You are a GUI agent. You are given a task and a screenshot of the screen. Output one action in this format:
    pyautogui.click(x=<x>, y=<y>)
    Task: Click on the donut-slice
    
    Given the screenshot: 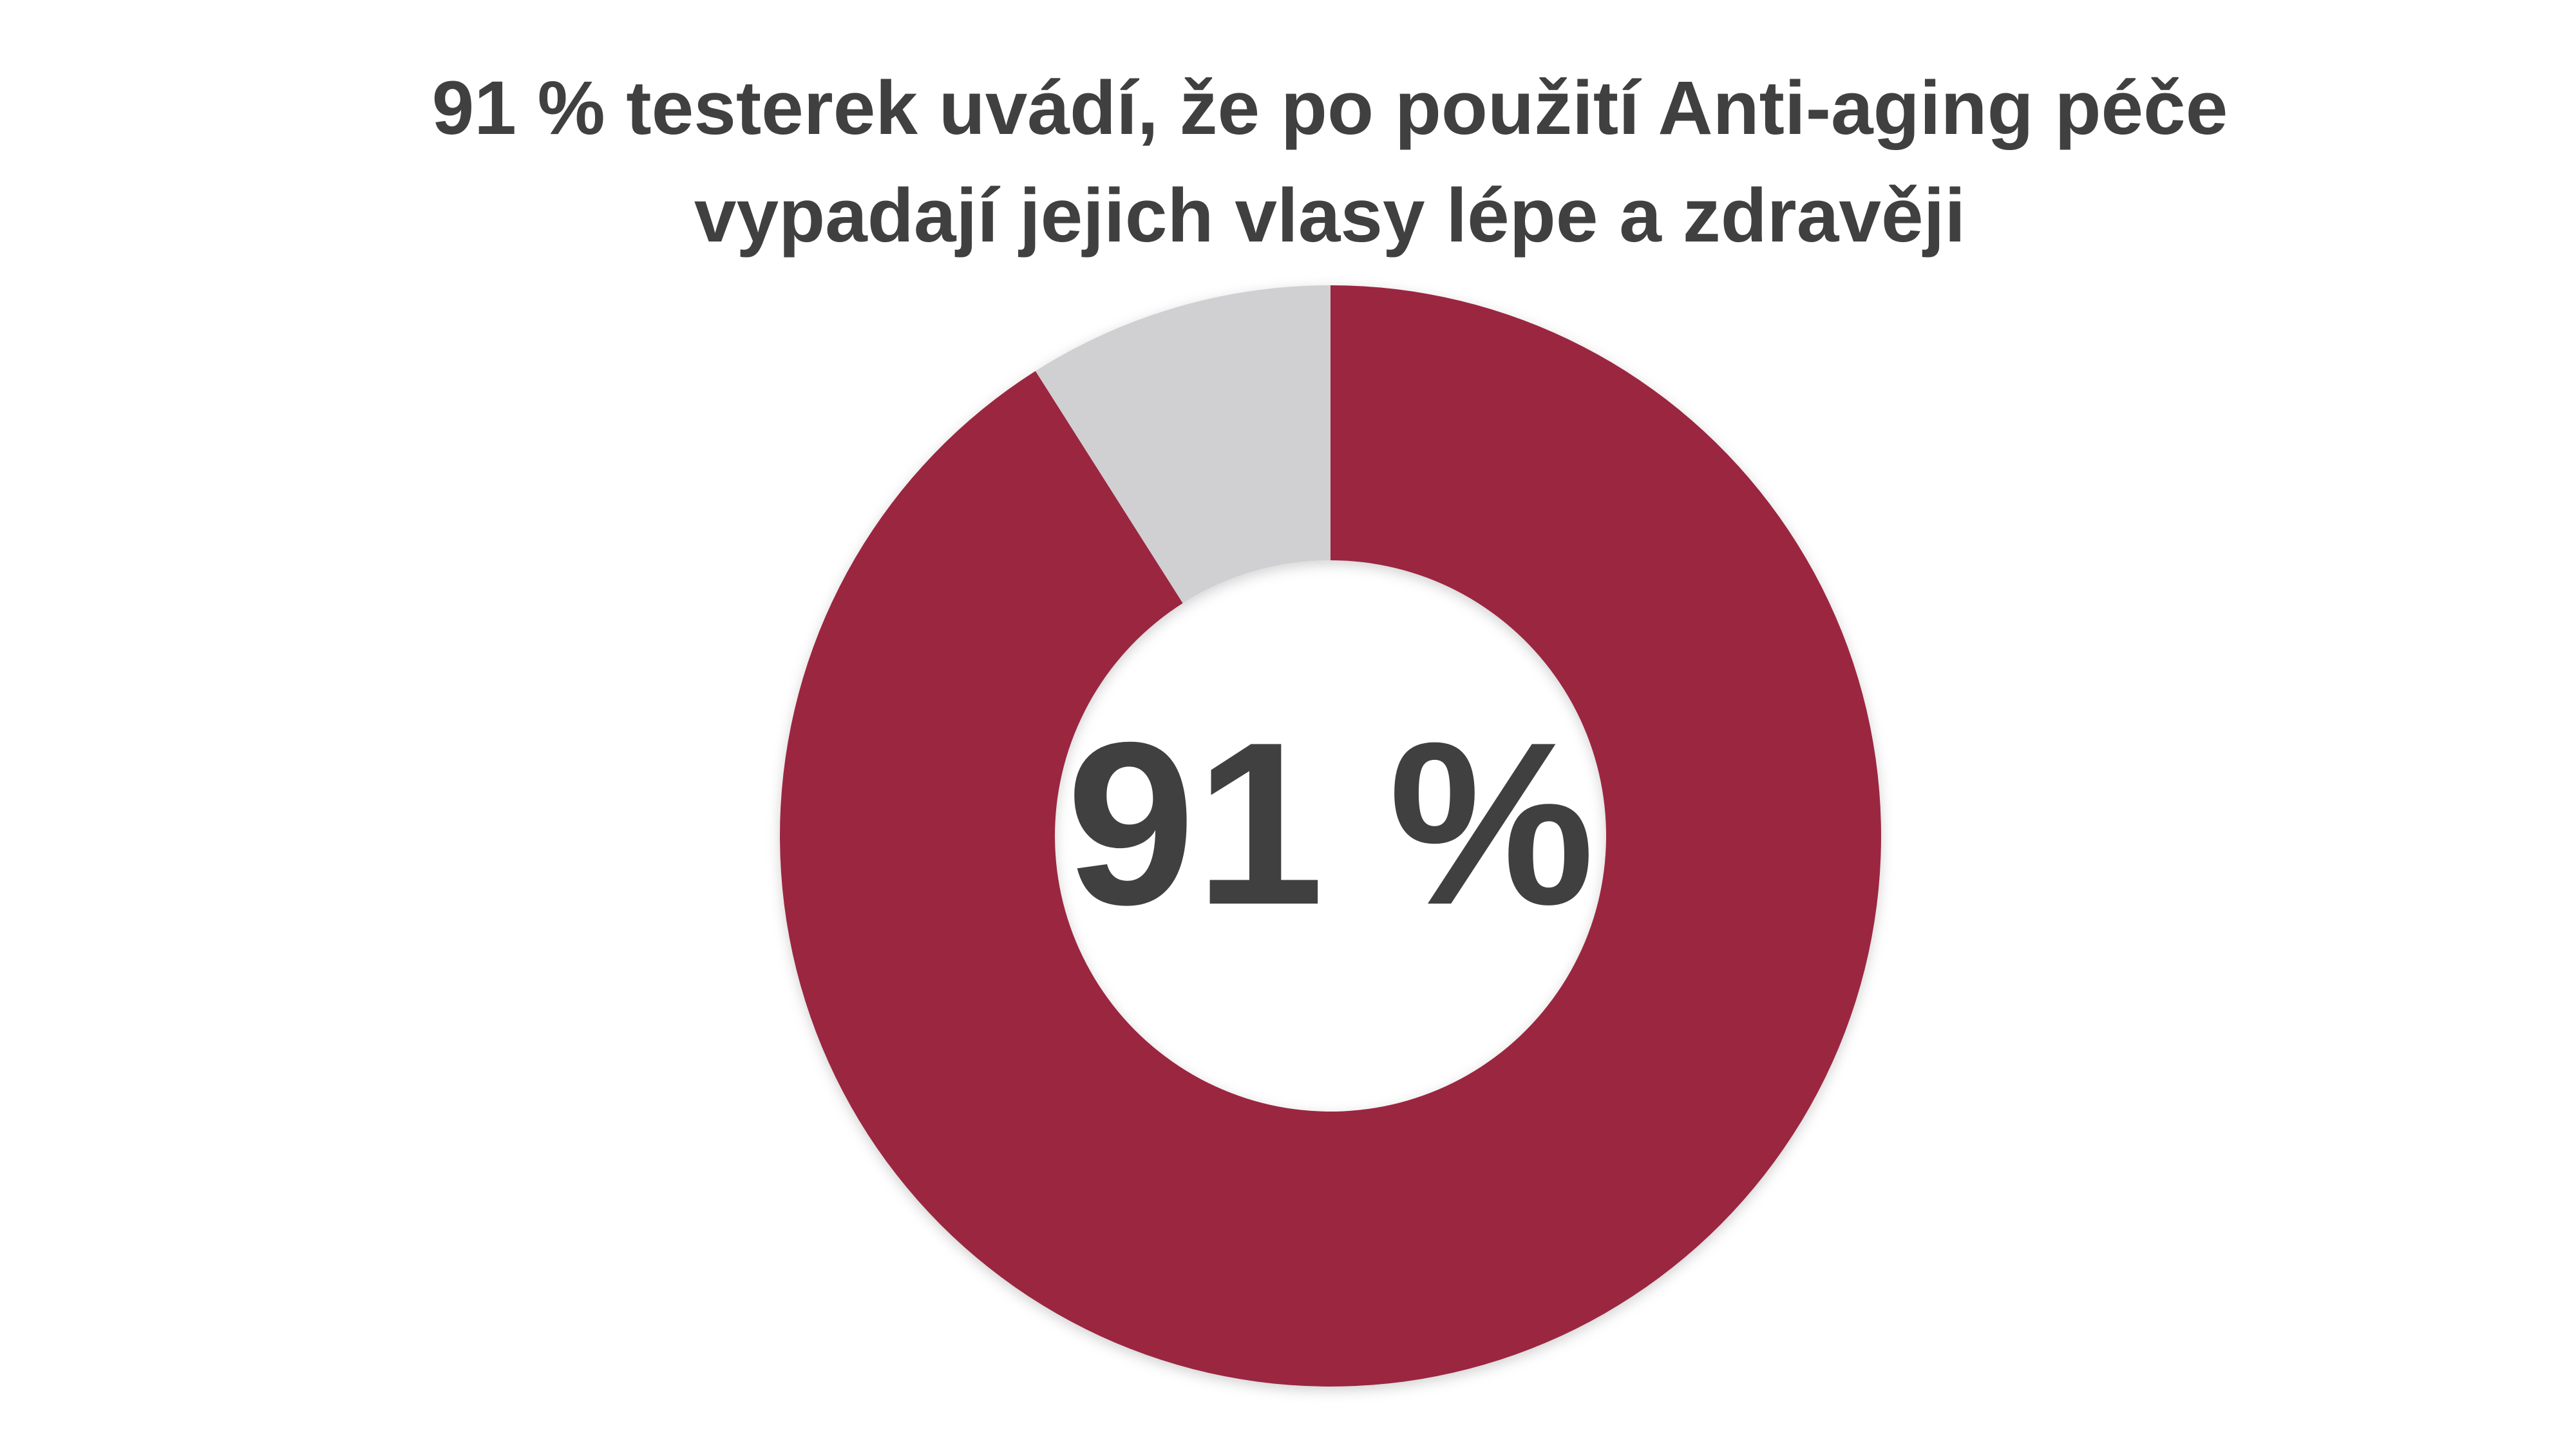 What is the action you would take?
    pyautogui.click(x=1183, y=444)
    